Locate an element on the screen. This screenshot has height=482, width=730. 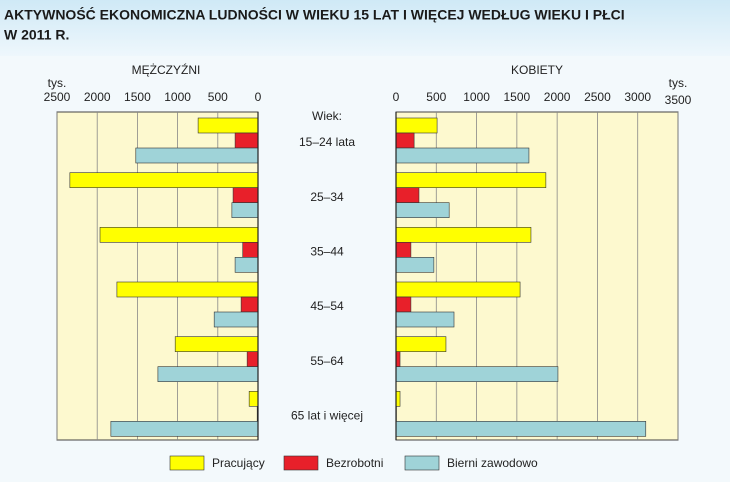
legend-label: Bezrobotni is located at coordinates (354, 463).